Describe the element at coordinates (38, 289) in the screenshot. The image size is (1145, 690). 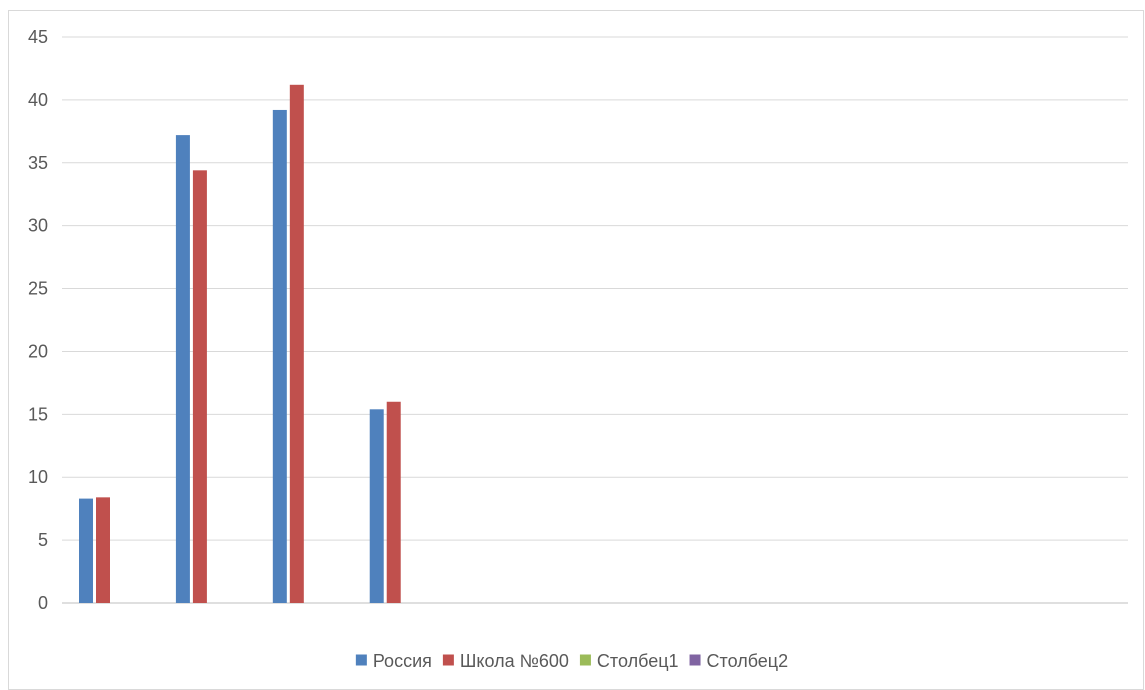
I see `y-tick-label: 25` at that location.